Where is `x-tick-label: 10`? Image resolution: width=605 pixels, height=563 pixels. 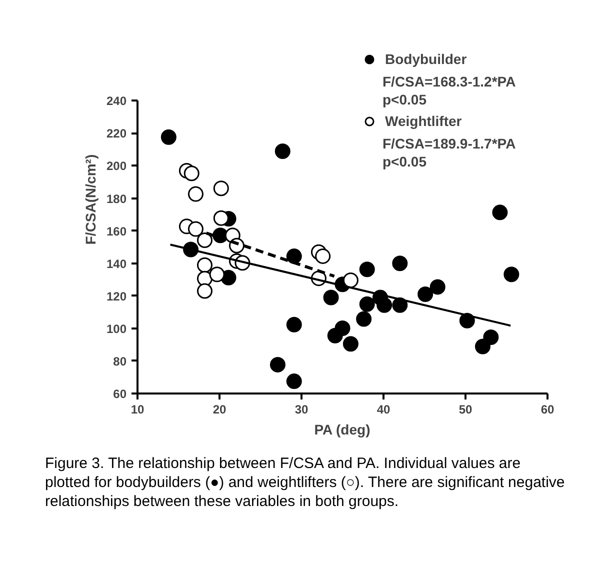 x-tick-label: 10 is located at coordinates (137, 409).